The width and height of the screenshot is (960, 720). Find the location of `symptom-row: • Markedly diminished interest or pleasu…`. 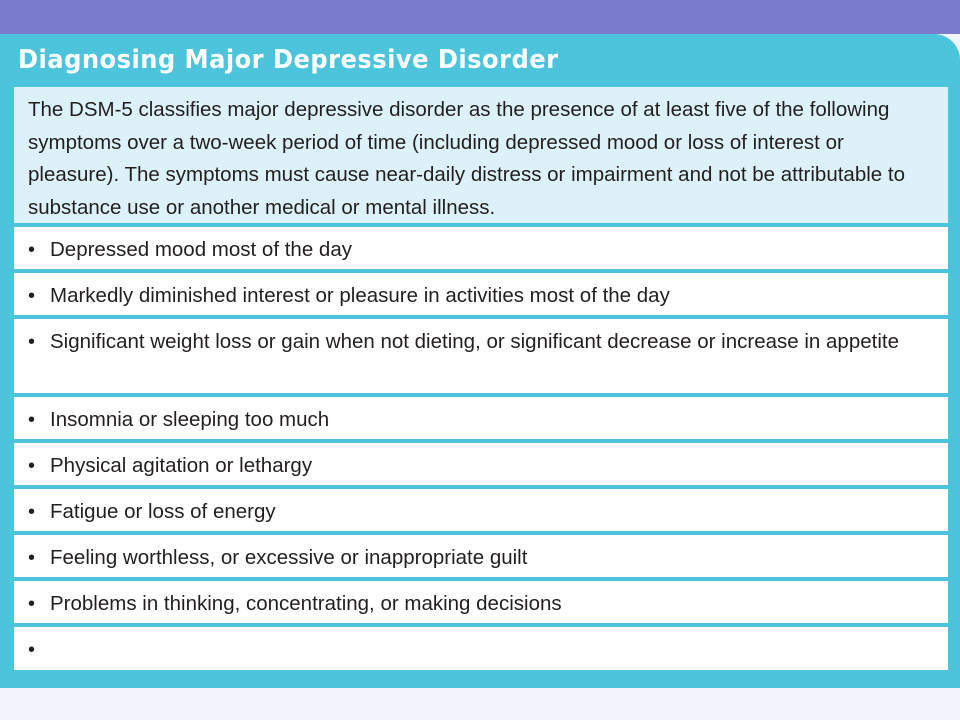

symptom-row: • Markedly diminished interest or pleasu… is located at coordinates (481, 294).